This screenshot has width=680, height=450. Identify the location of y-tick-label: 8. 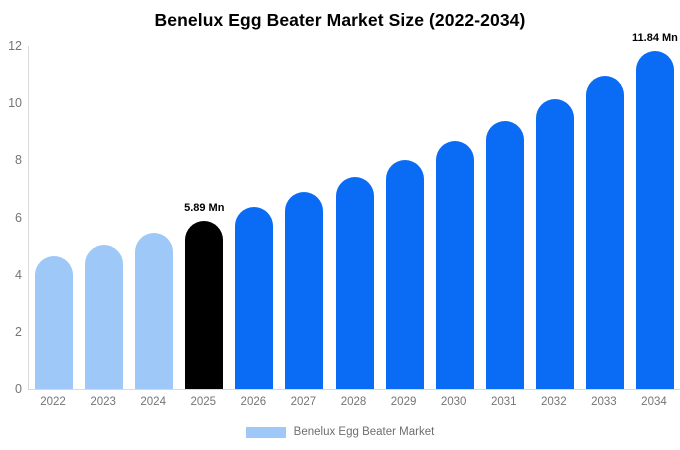
(18, 160).